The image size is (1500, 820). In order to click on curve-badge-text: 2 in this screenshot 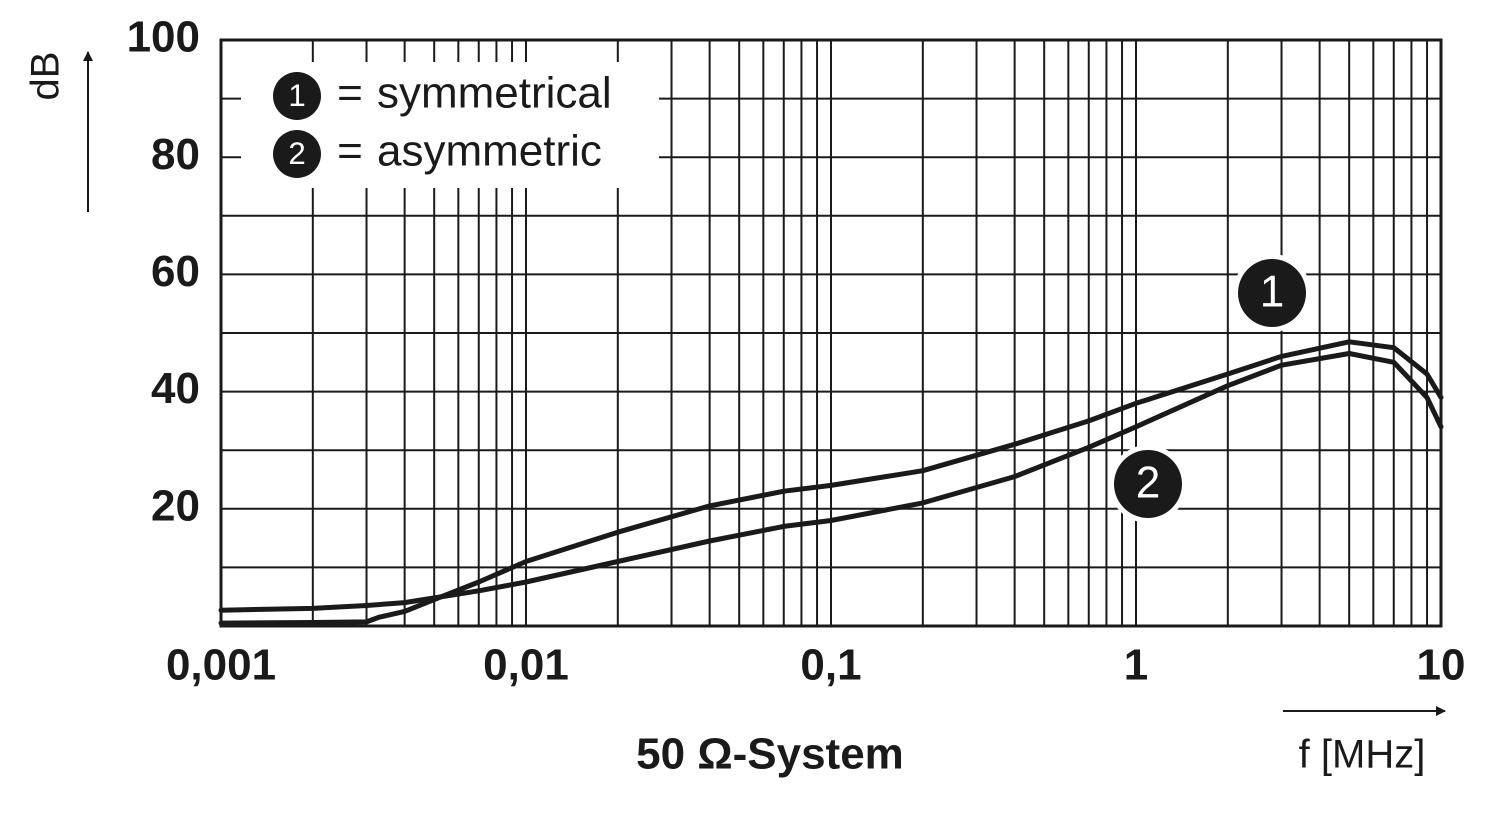, I will do `click(1148, 483)`.